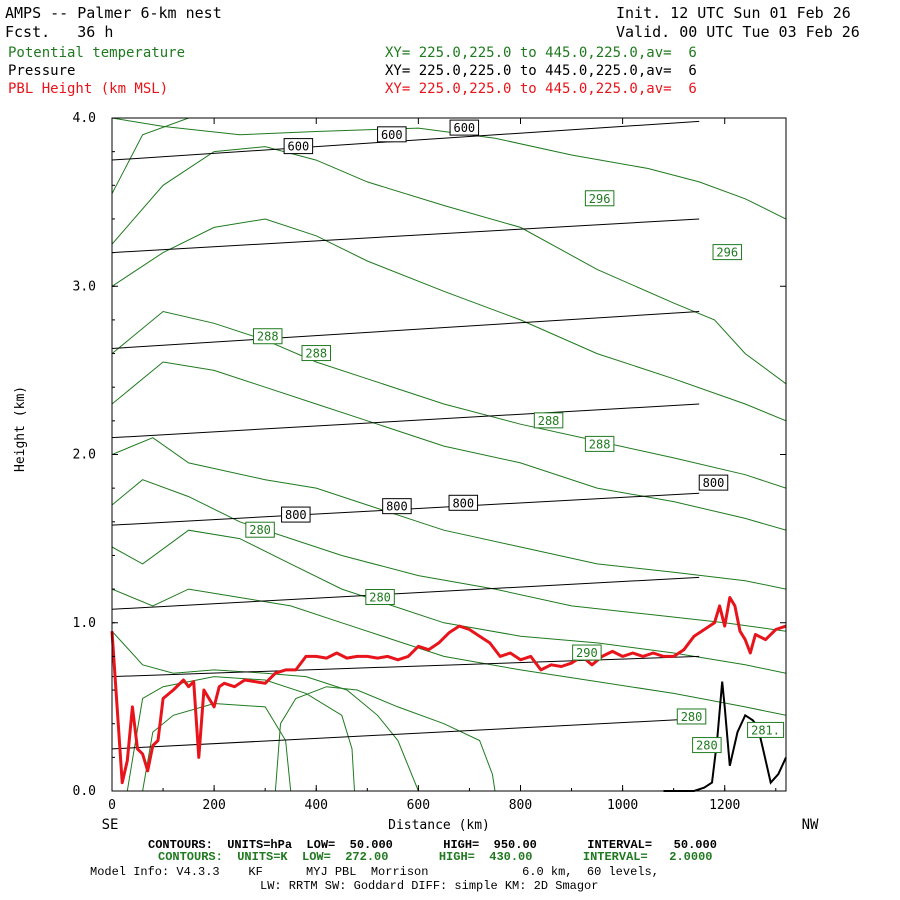  What do you see at coordinates (733, 13) in the screenshot?
I see `init-time: Init. 12 UTC Sun 01 Feb 26` at bounding box center [733, 13].